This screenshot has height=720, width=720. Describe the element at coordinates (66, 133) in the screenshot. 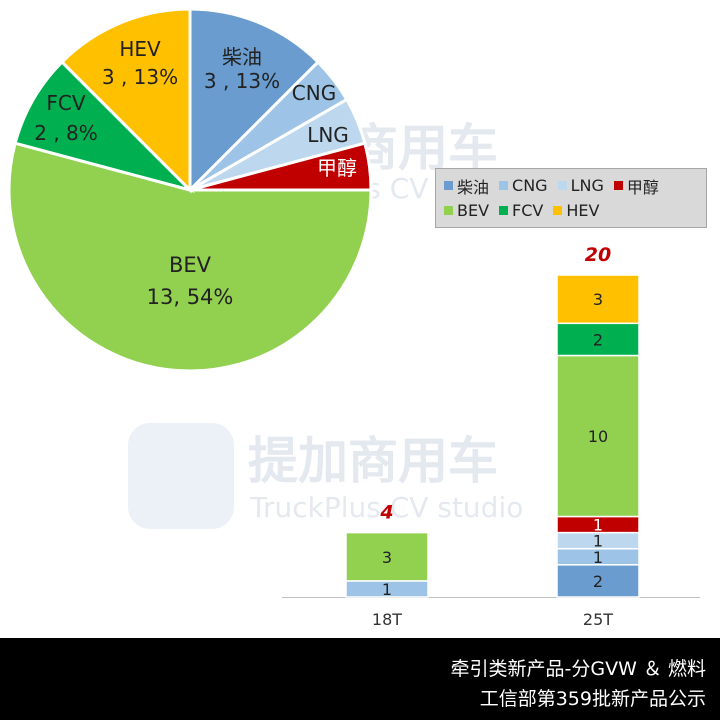

I see `pie-label-value: 2 , 8%` at that location.